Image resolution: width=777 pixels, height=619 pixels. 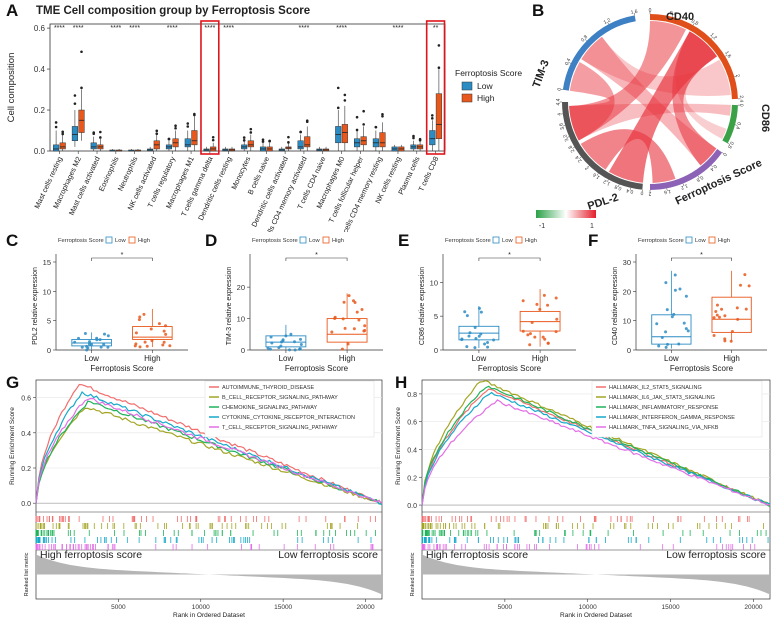 I want to click on sector-label: CD40, so click(x=680, y=17).